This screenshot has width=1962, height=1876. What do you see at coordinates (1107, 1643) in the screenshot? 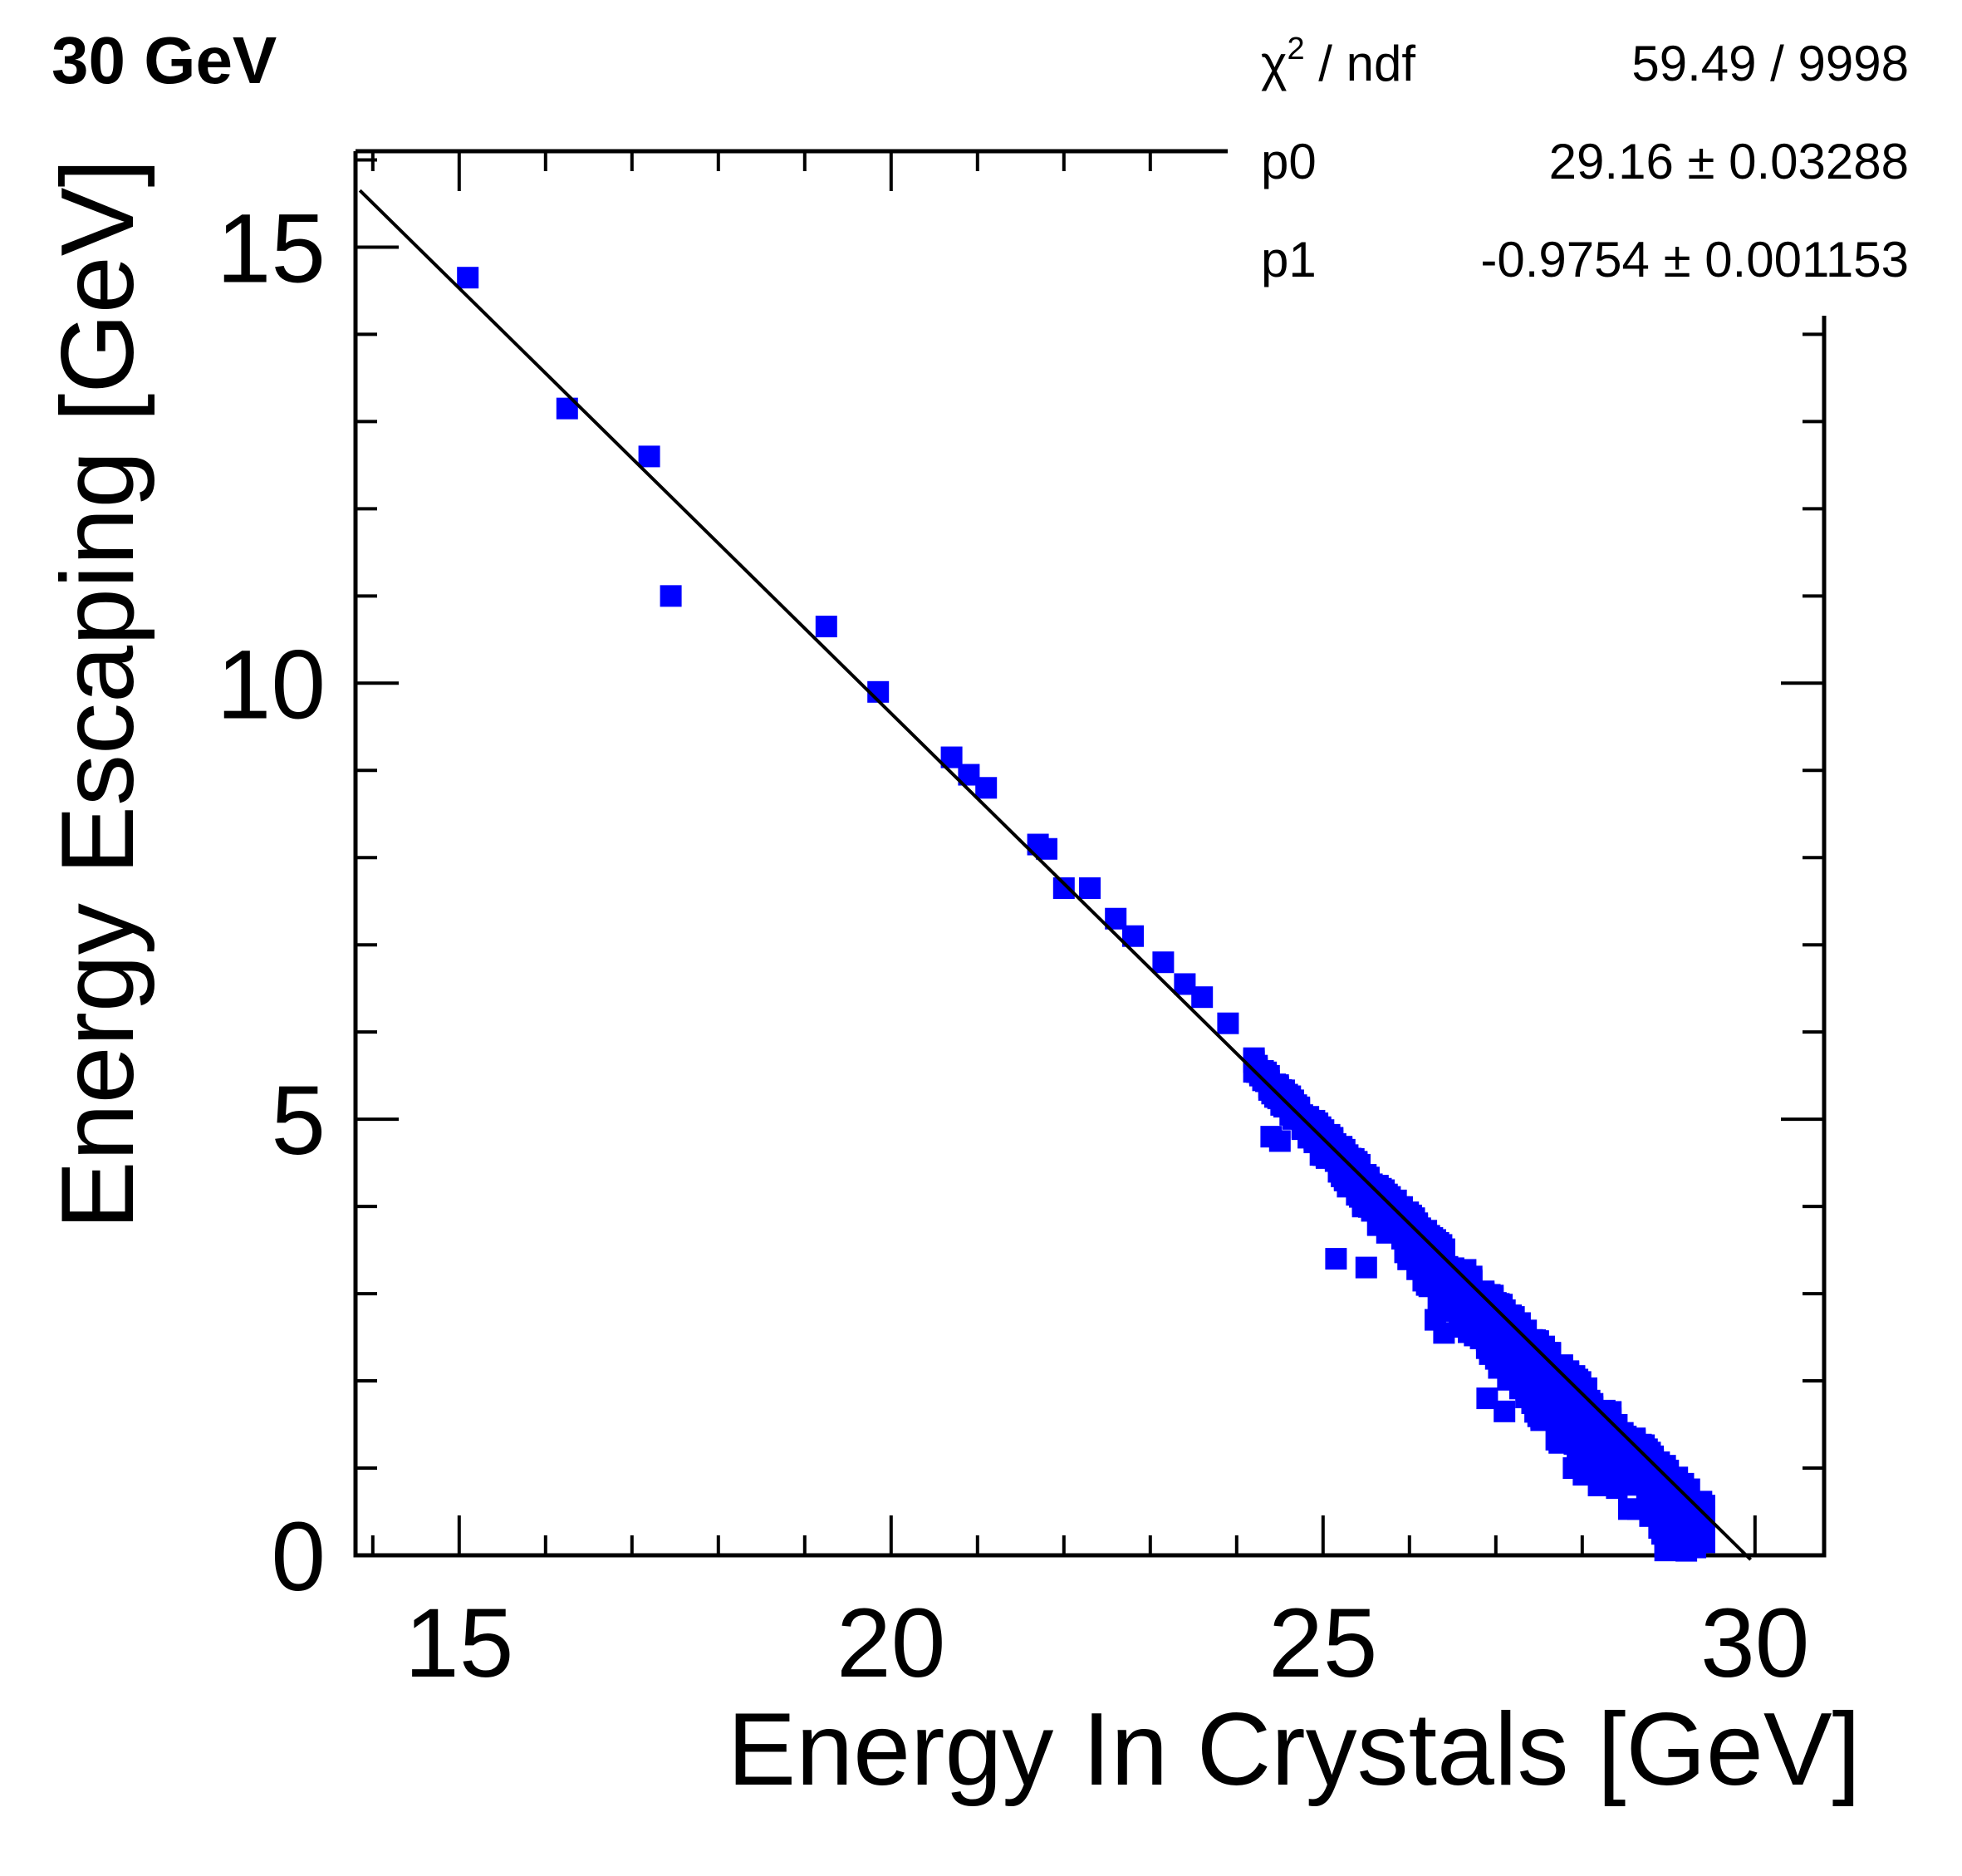
I see `x-tick-labels: 15 20 25 30` at bounding box center [1107, 1643].